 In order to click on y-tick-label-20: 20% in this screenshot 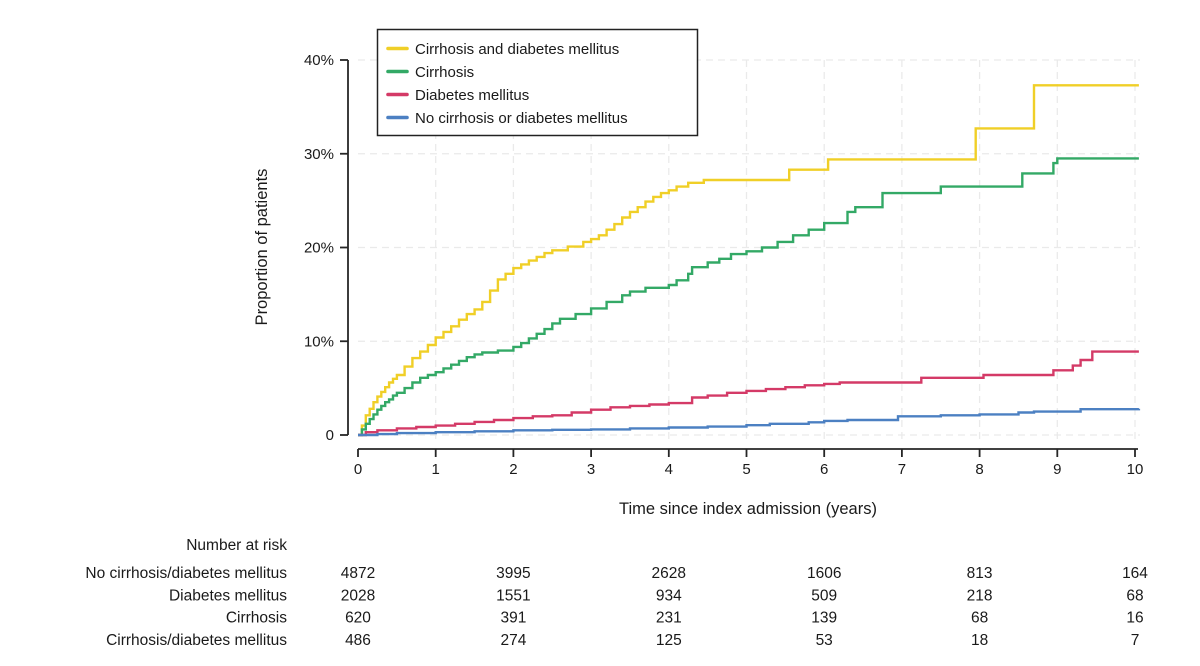, I will do `click(319, 248)`.